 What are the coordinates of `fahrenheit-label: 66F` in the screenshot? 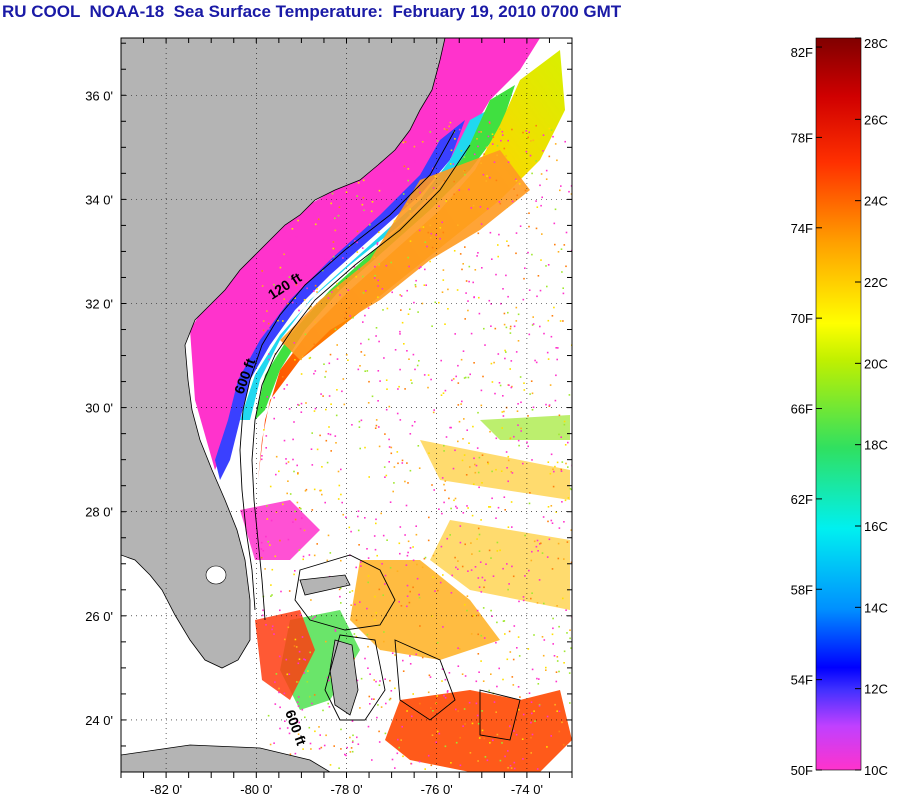 It's located at (802, 409).